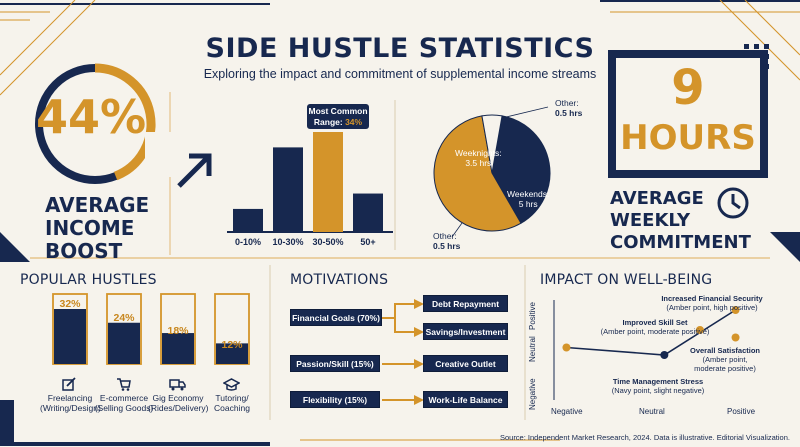  What do you see at coordinates (339, 280) in the screenshot?
I see `motivations-title: MOTIVATIONS` at bounding box center [339, 280].